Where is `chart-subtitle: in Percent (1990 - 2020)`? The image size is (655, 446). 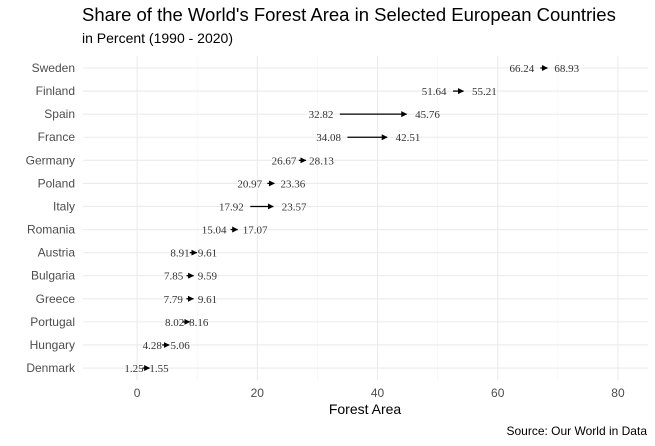
chart-subtitle: in Percent (1990 - 2020) is located at coordinates (157, 38).